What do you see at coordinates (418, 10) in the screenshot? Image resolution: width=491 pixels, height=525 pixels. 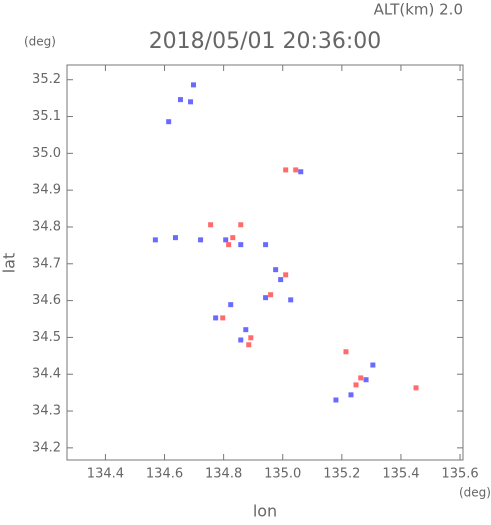 I see `subtitle: ALT(km) 2.0` at bounding box center [418, 10].